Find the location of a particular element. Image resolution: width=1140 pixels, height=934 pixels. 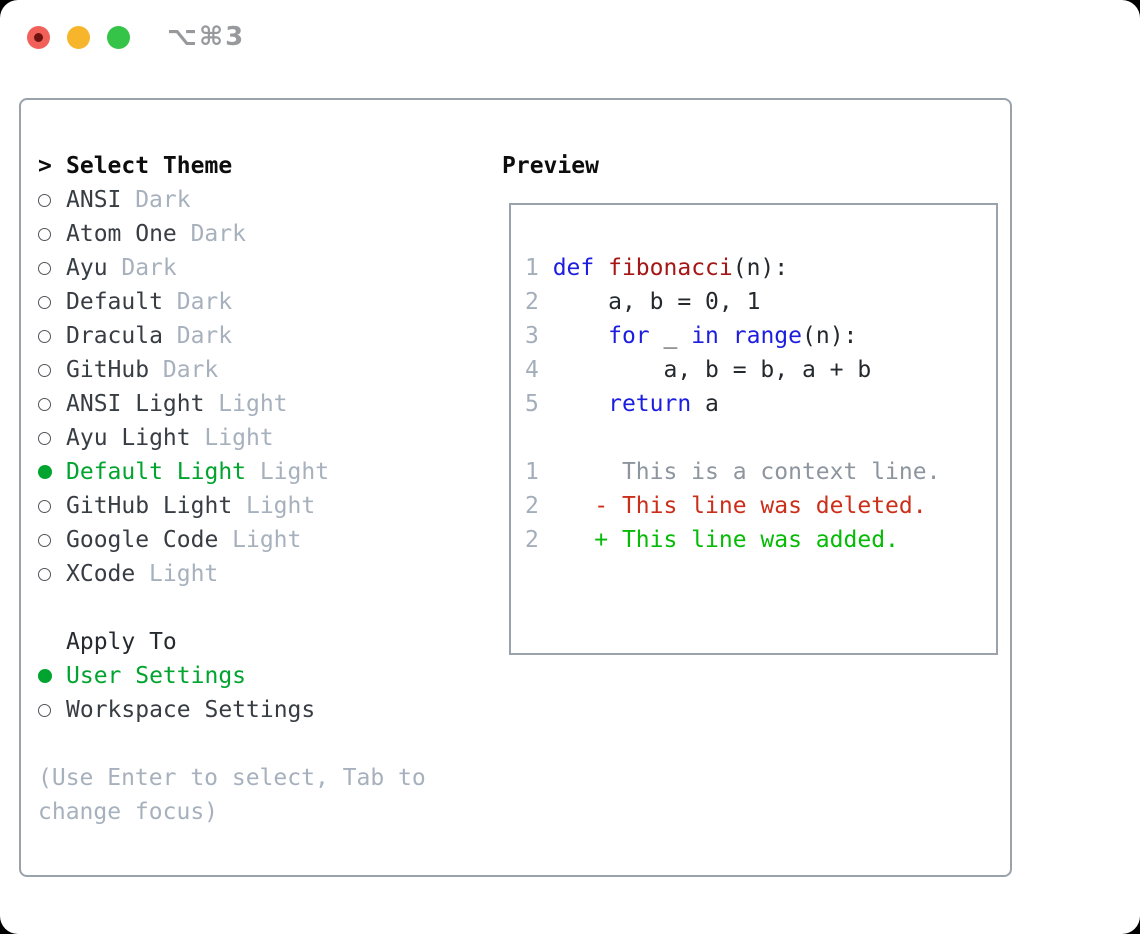

option-label: GitHub Light is located at coordinates (149, 506).